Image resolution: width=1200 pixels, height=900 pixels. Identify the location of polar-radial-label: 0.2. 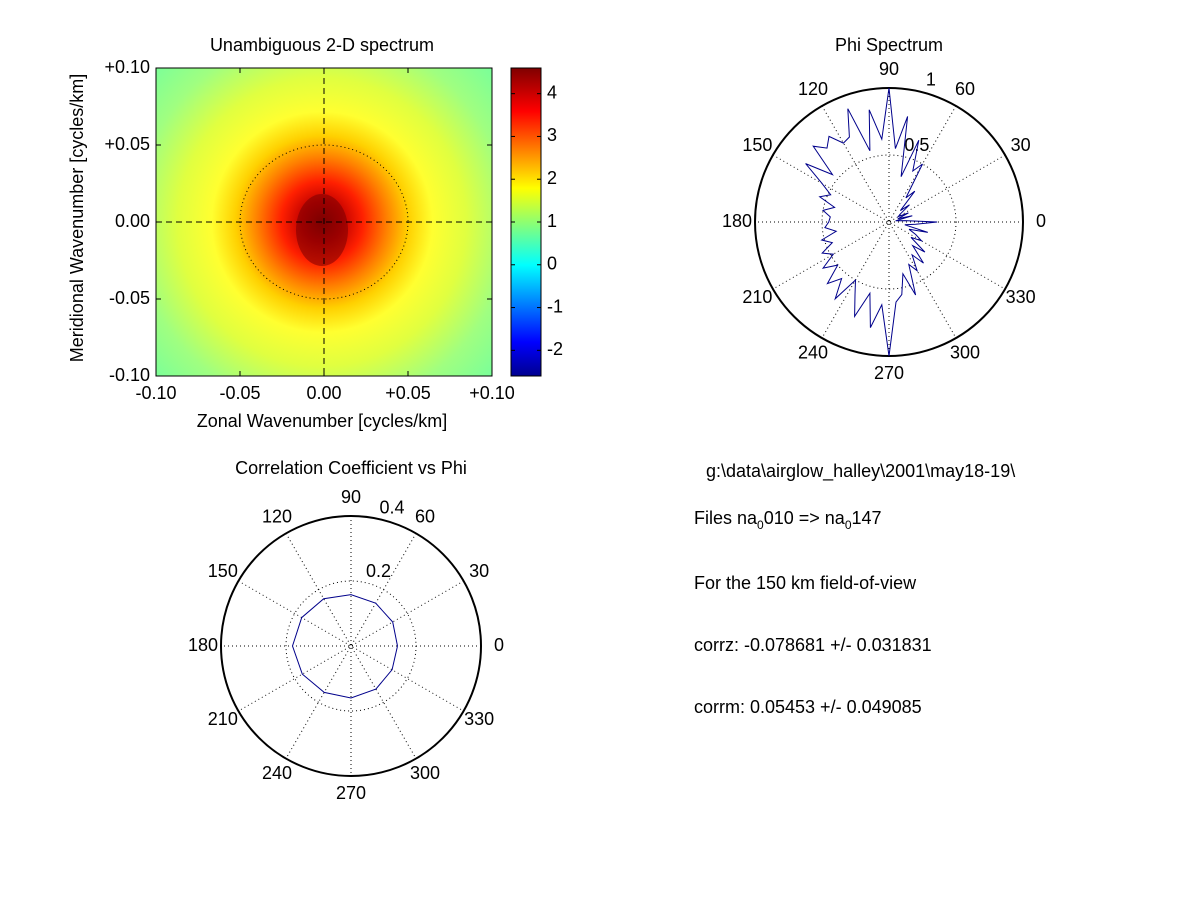
(378, 571).